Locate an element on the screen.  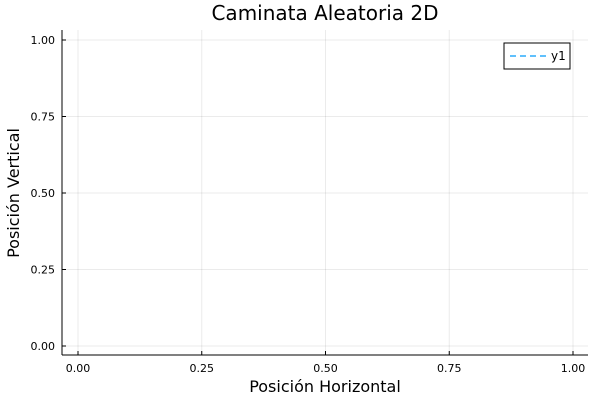
y-tick-label: 1.00 is located at coordinates (43, 40).